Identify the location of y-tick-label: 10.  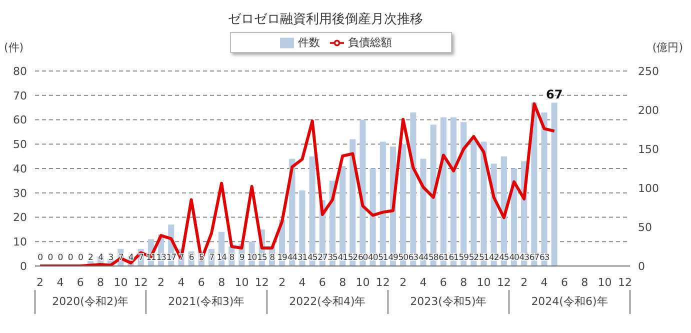
(20, 242).